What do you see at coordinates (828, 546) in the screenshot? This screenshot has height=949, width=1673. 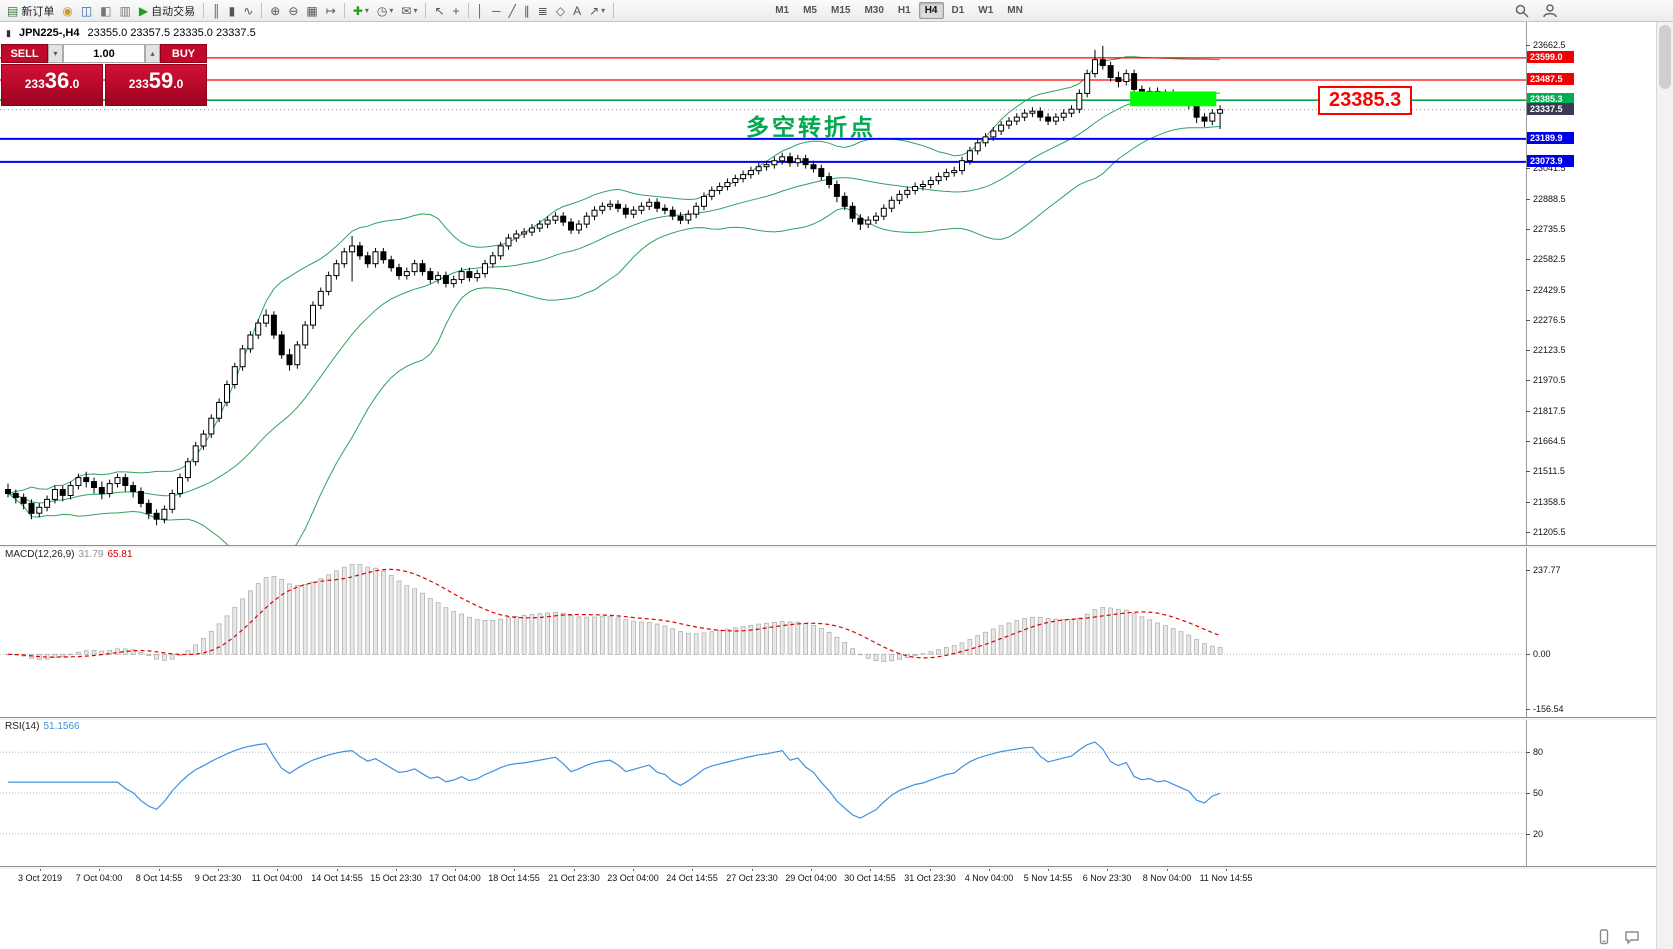 I see `main-macd-separator` at bounding box center [828, 546].